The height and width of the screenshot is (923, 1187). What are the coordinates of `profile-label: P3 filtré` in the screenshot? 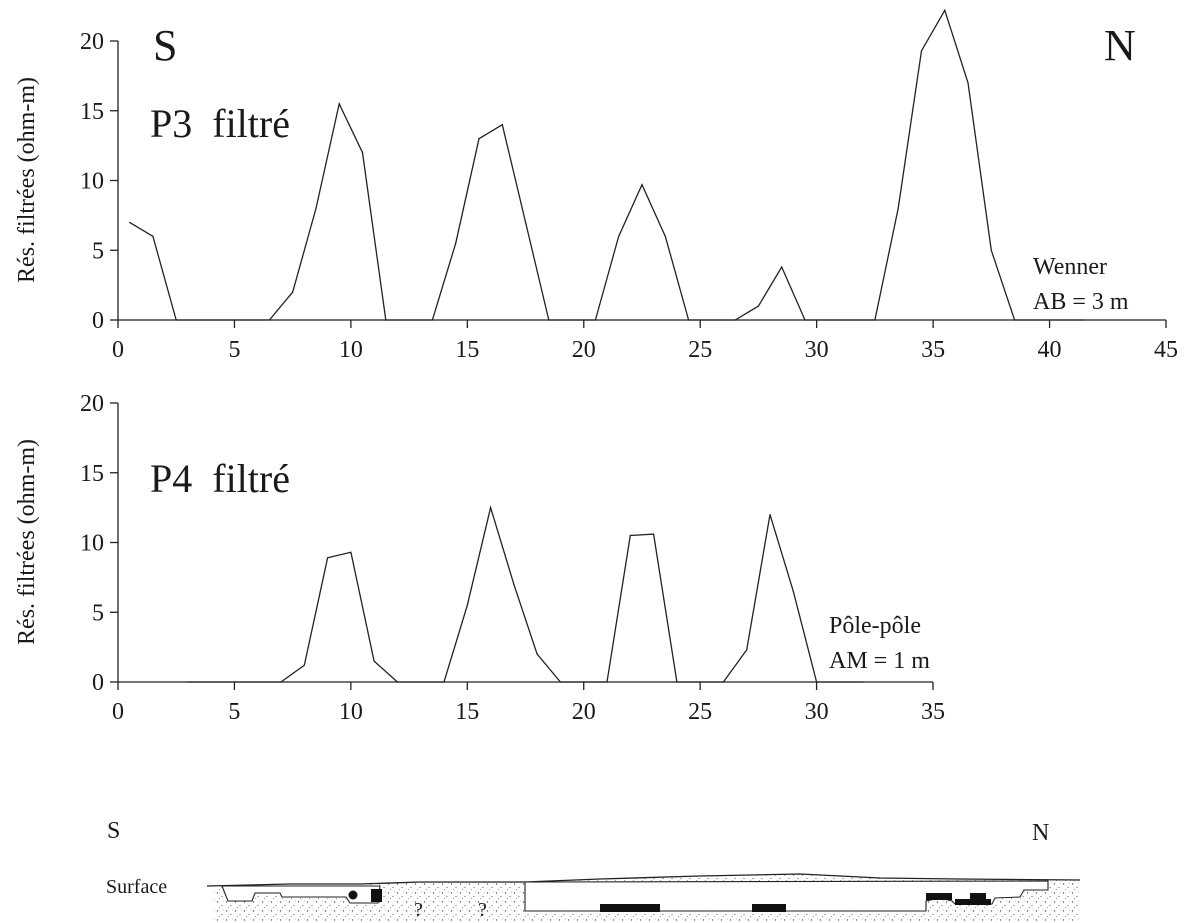 It's located at (220, 123).